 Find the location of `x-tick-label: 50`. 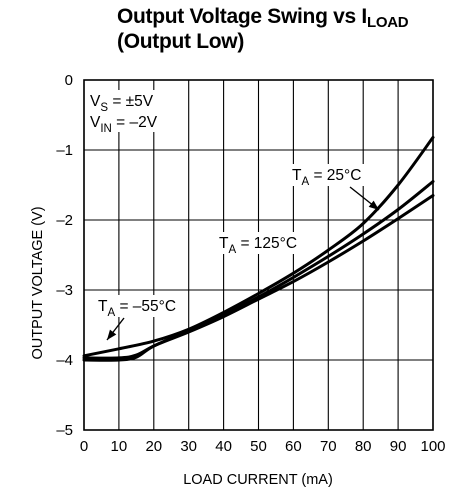

x-tick-label: 50 is located at coordinates (258, 446).